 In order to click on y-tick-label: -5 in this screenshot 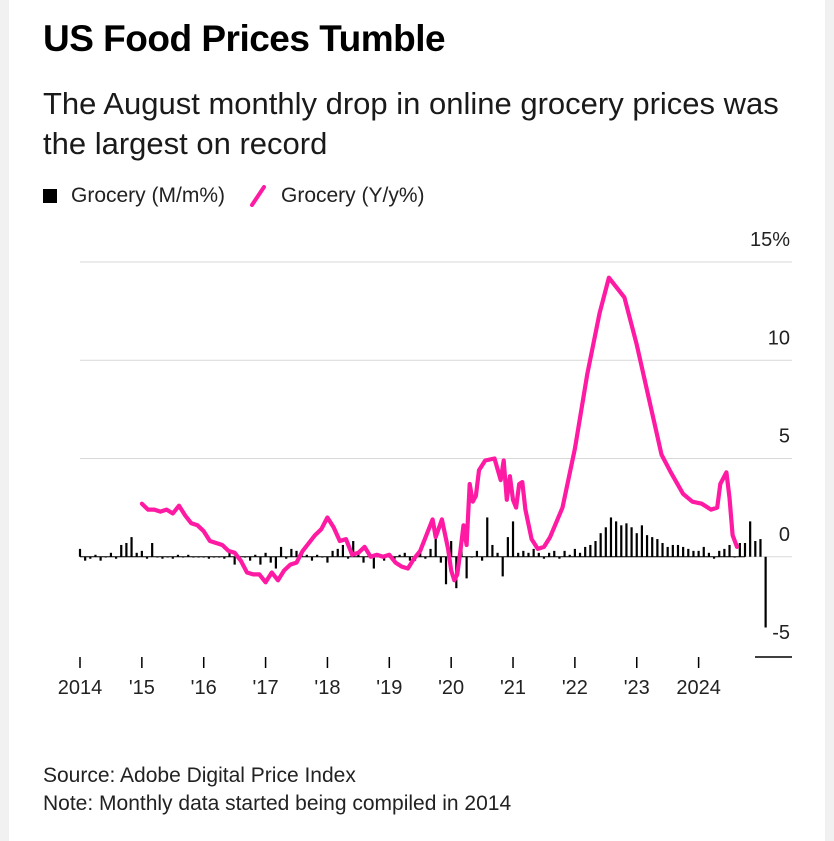, I will do `click(781, 633)`.